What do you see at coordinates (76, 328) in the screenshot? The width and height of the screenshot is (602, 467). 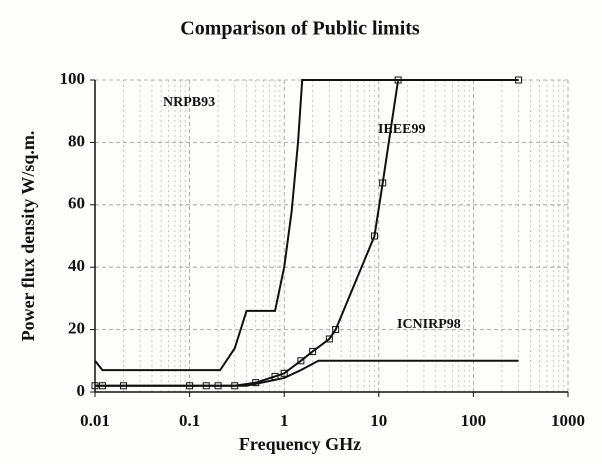 I see `y-tick-label: 20` at bounding box center [76, 328].